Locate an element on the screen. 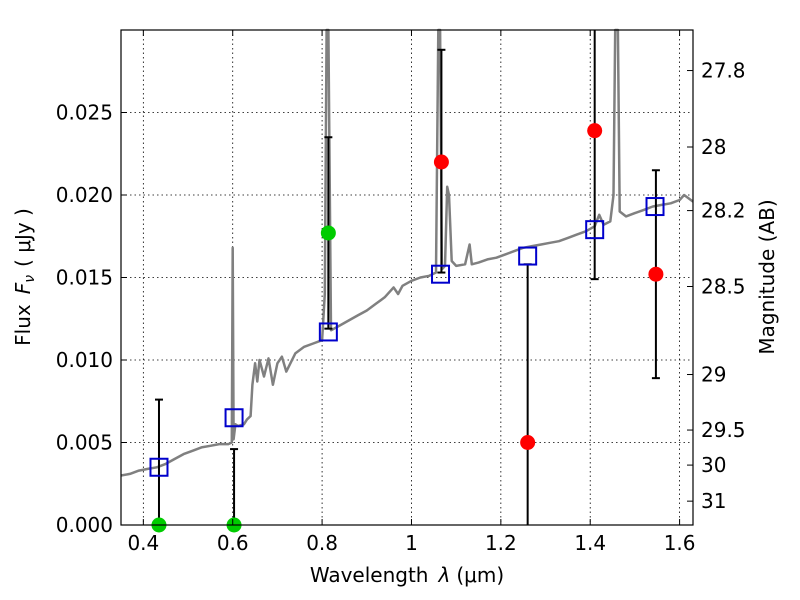 The width and height of the screenshot is (800, 600). y-axis-label: FluxFν( μJy ) is located at coordinates (24, 277).